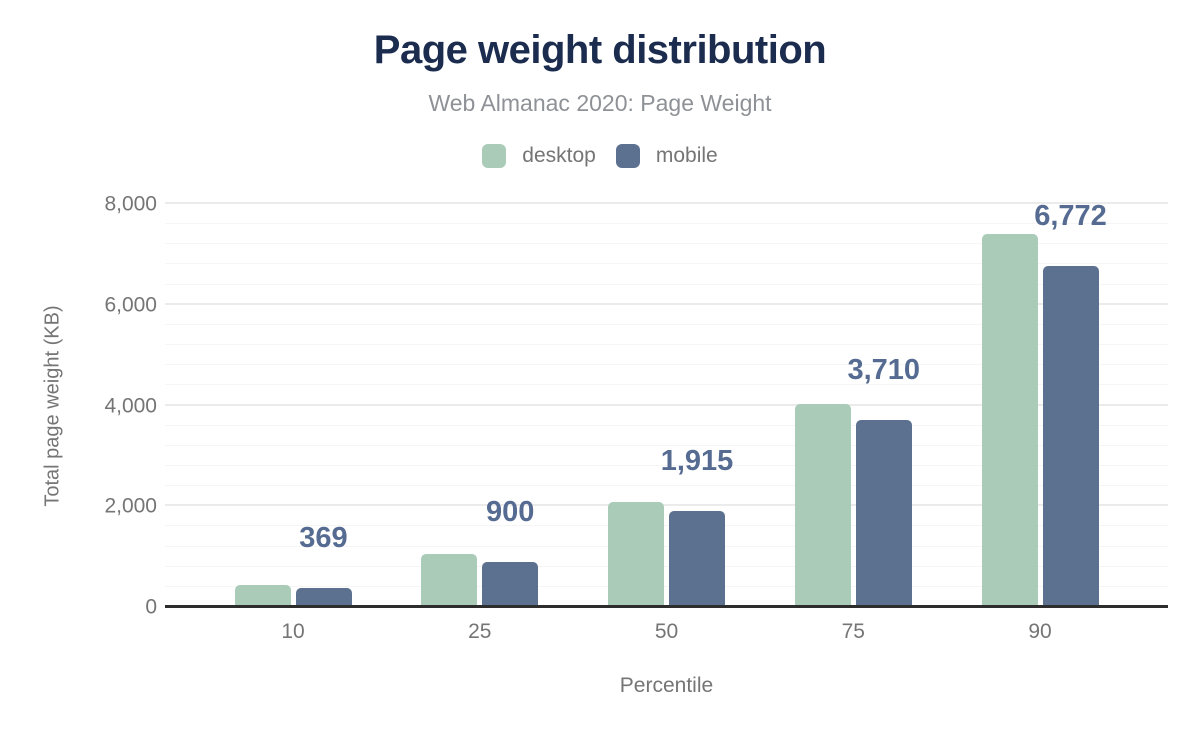  What do you see at coordinates (559, 155) in the screenshot?
I see `legend-label-desktop: desktop` at bounding box center [559, 155].